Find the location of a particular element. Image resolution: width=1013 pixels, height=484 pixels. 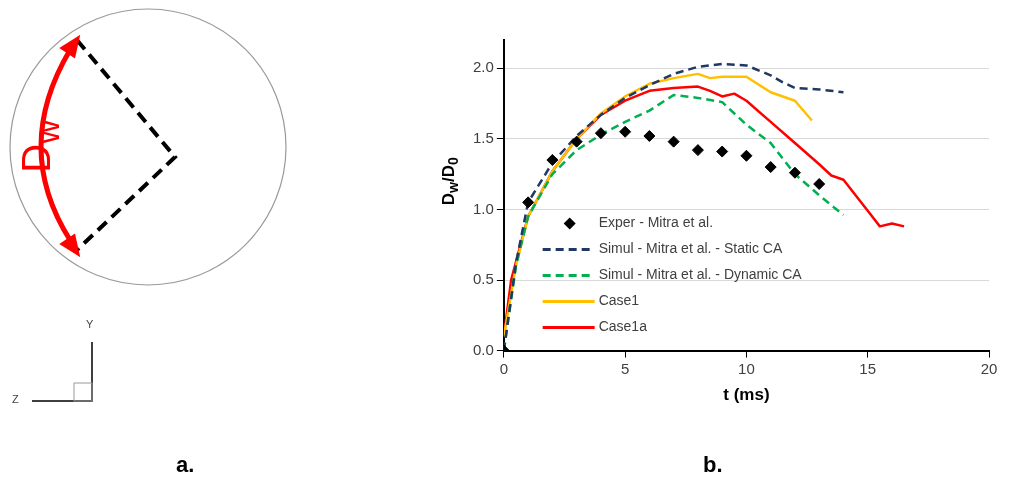

y-tick-label: 1.5 is located at coordinates (483, 137).